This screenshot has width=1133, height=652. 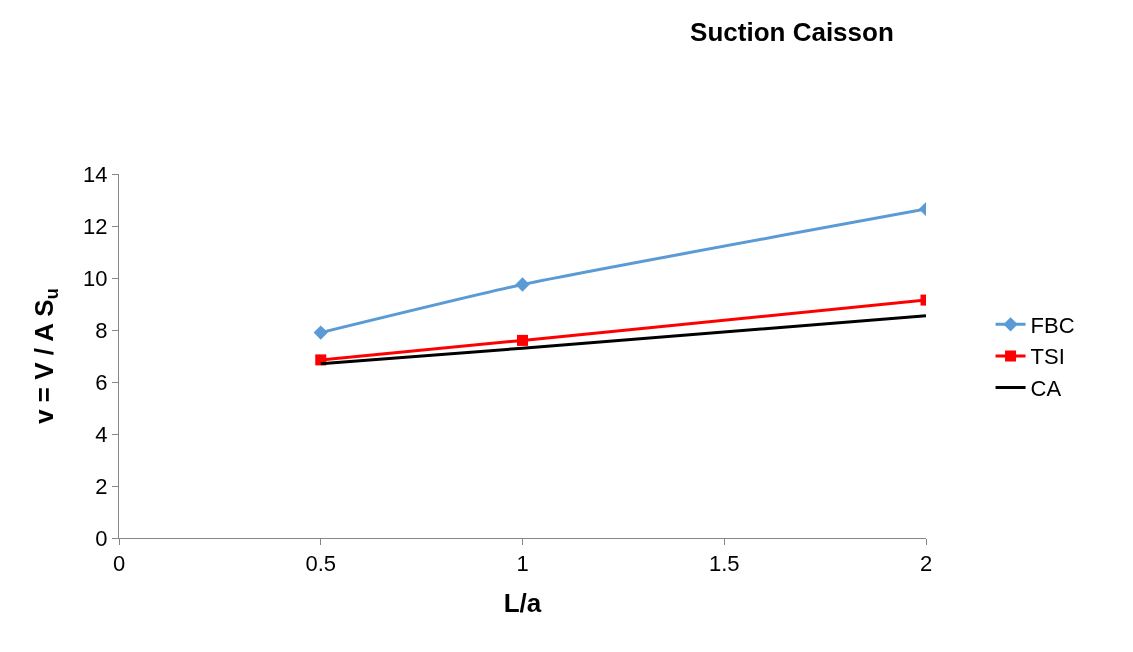 What do you see at coordinates (101, 486) in the screenshot?
I see `y-tick-label: 2` at bounding box center [101, 486].